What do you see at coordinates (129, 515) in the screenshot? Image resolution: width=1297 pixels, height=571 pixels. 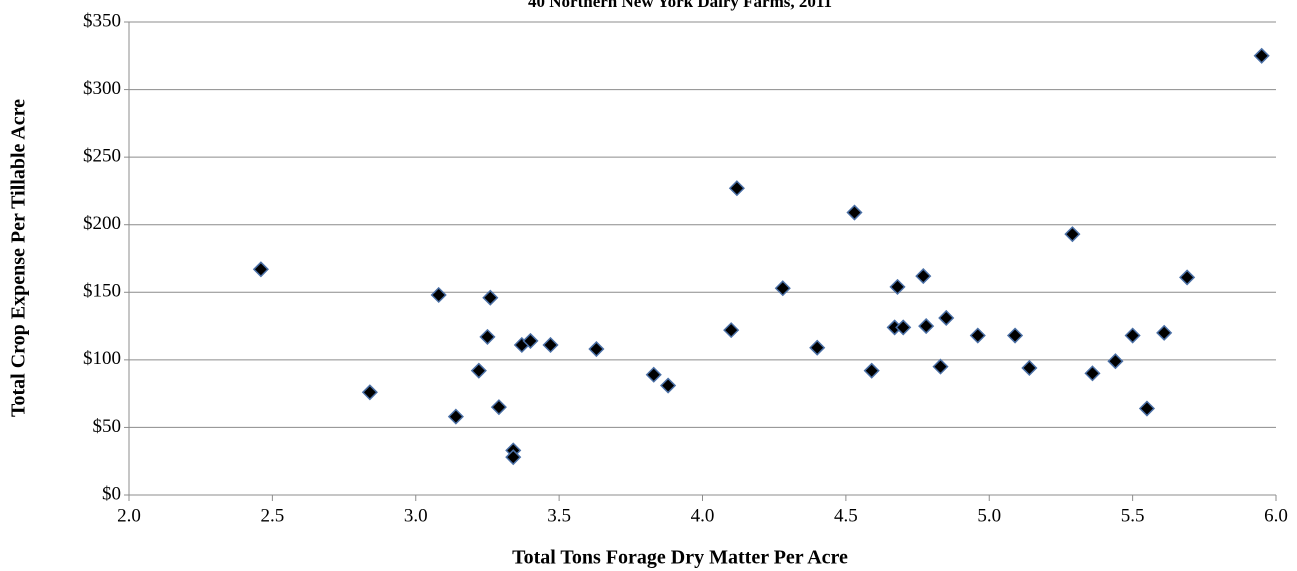 I see `x-tick-label: 2.0` at bounding box center [129, 515].